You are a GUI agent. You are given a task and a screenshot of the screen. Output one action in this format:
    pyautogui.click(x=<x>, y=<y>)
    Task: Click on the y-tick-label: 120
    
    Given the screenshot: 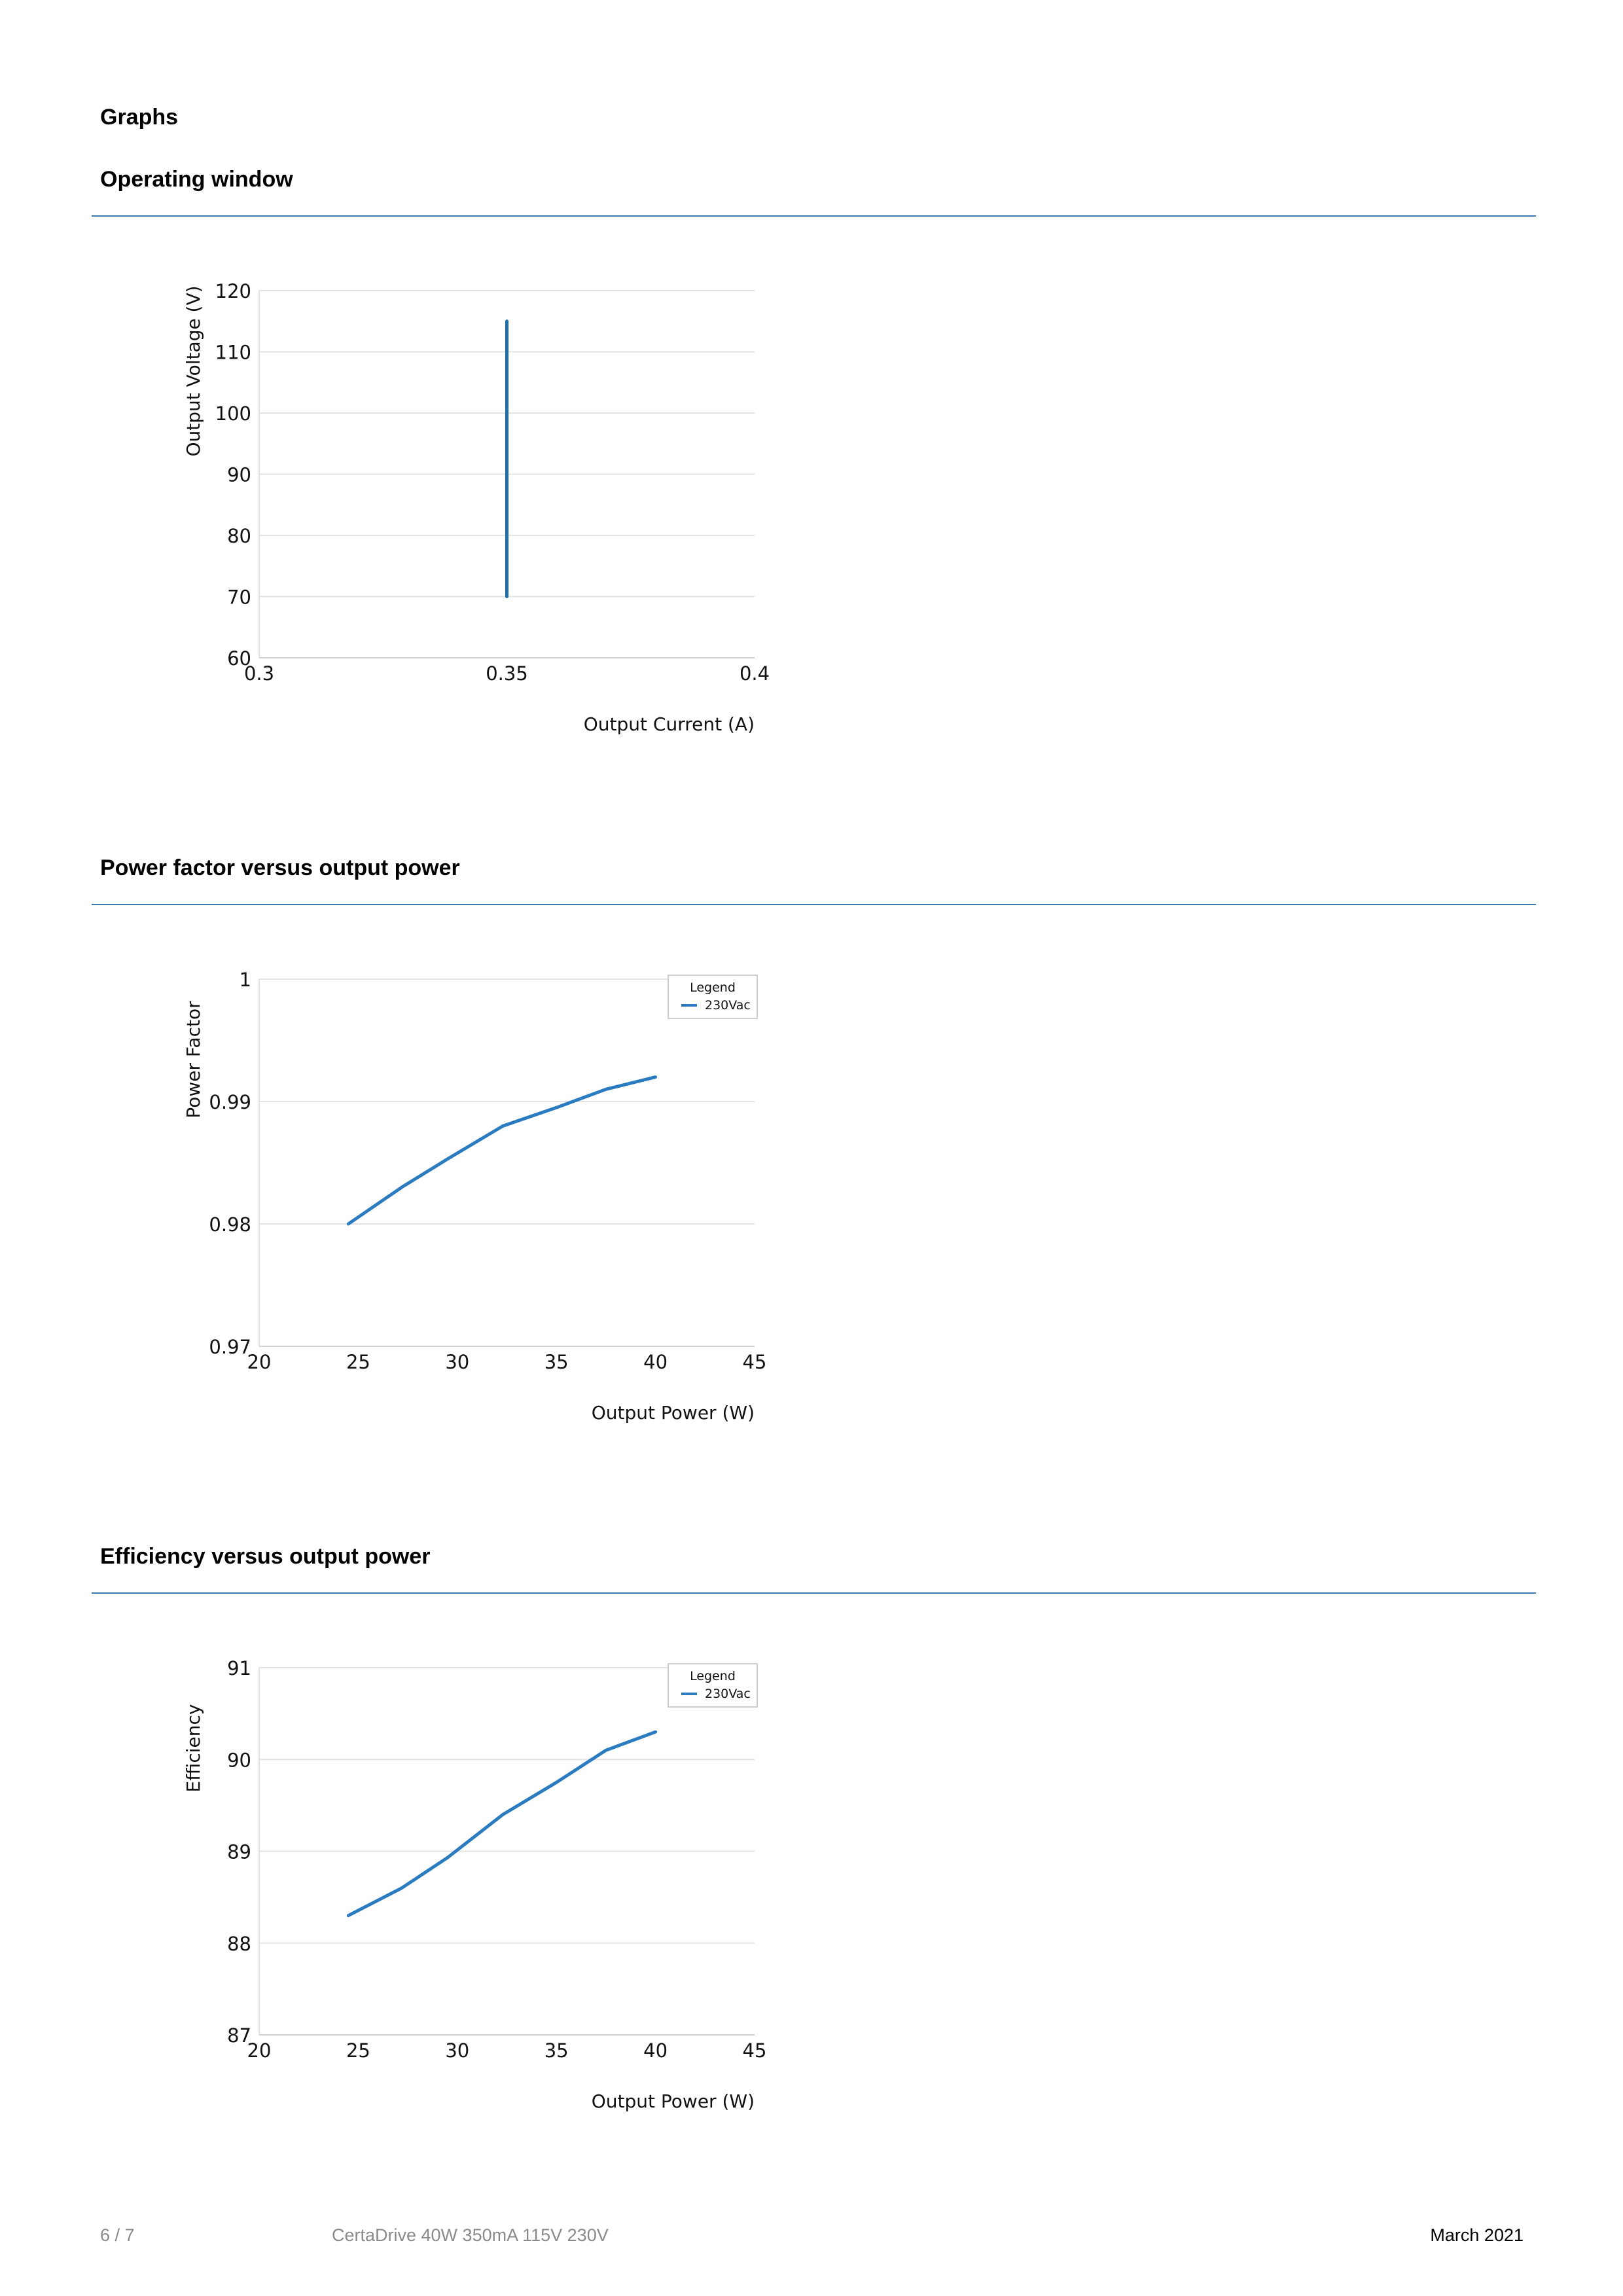 What is the action you would take?
    pyautogui.click(x=233, y=291)
    